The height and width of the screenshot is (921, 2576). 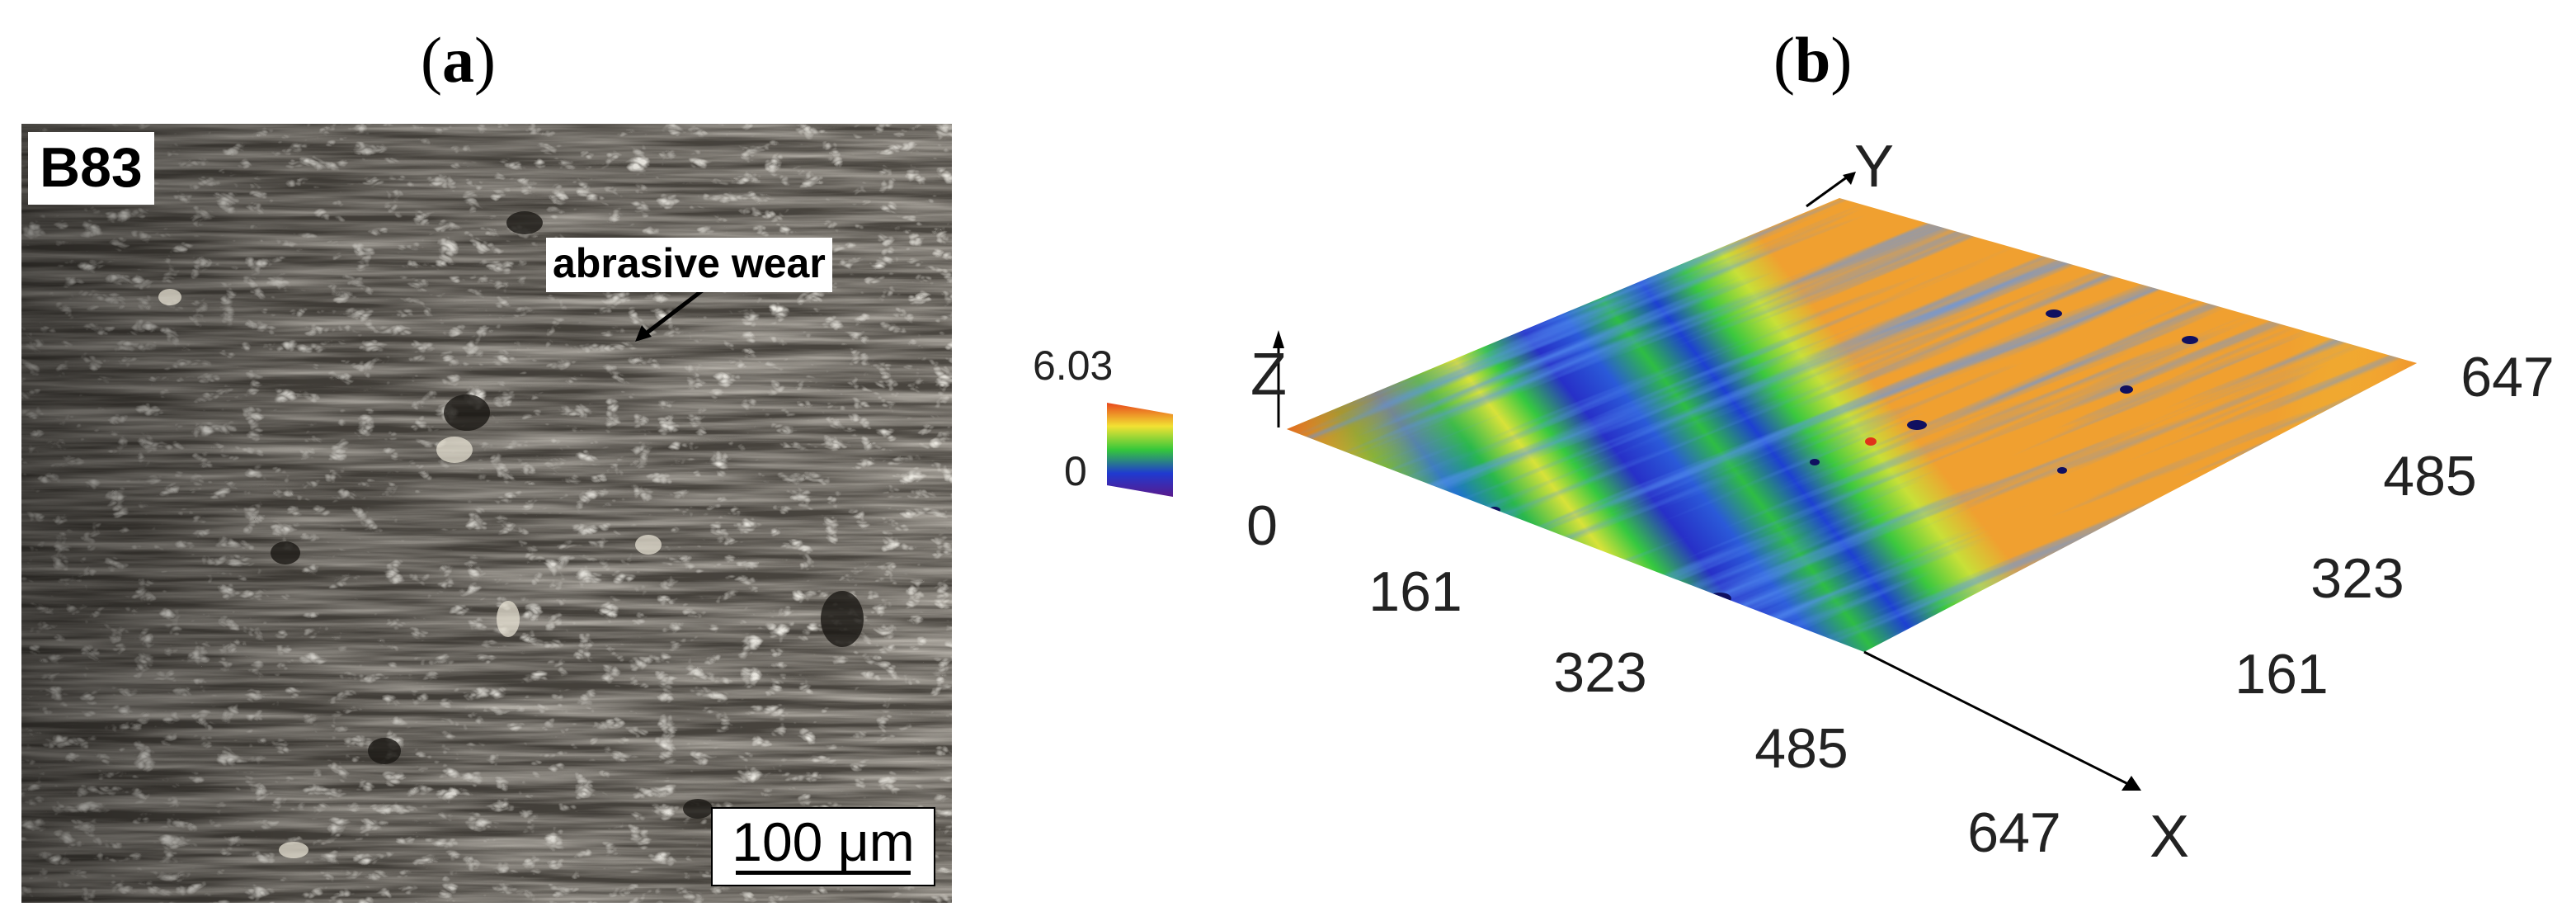 What do you see at coordinates (1262, 526) in the screenshot?
I see `x-tick-0: 0` at bounding box center [1262, 526].